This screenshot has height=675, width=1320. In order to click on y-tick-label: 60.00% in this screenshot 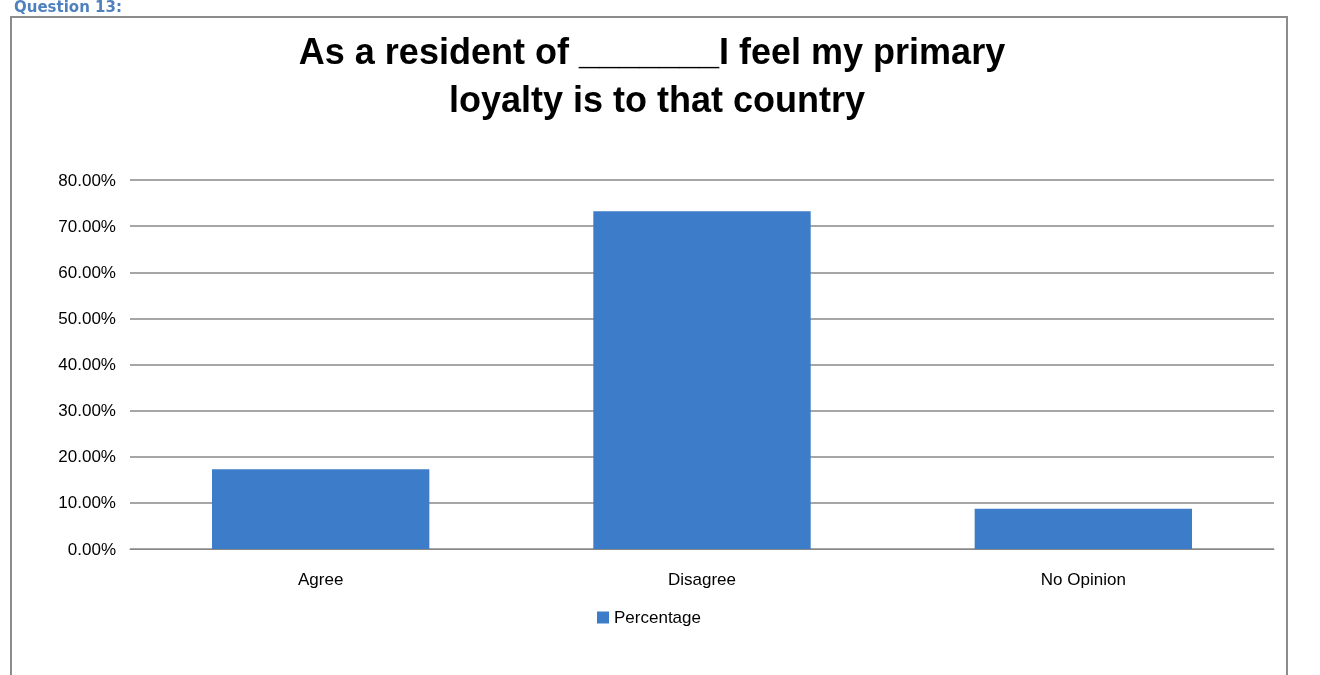, I will do `click(87, 272)`.